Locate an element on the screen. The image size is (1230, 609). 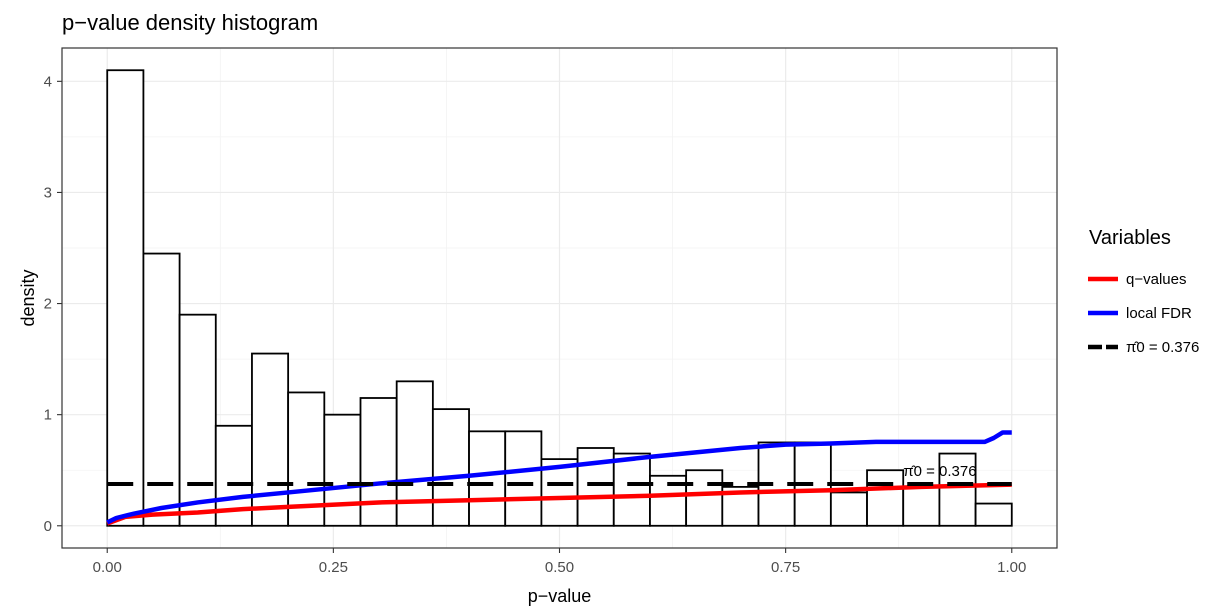
legend: Variables q−values local FDR π̂0 = 0.376 is located at coordinates (1143, 291).